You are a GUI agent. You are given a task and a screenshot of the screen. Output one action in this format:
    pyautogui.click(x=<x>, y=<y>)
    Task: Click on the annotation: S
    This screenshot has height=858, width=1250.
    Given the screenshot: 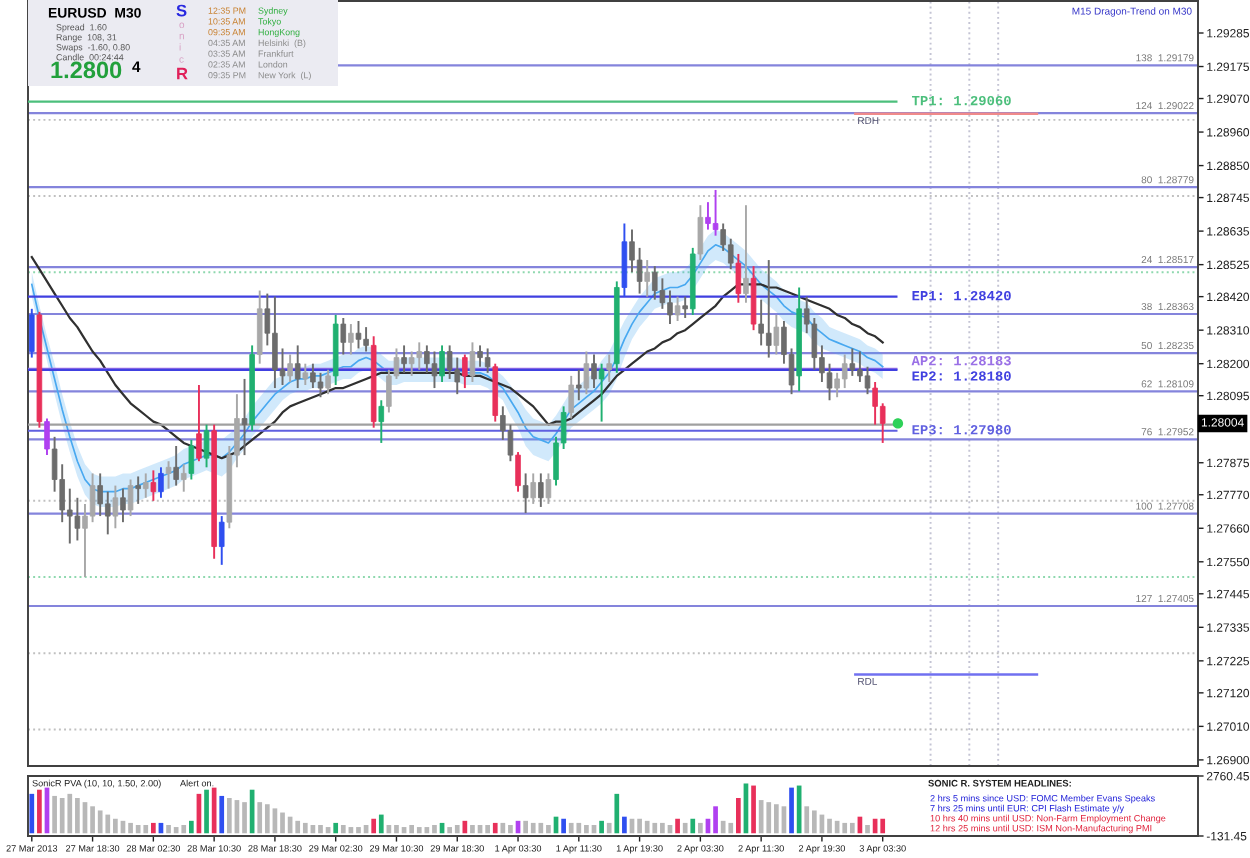 What is the action you would take?
    pyautogui.click(x=181, y=10)
    